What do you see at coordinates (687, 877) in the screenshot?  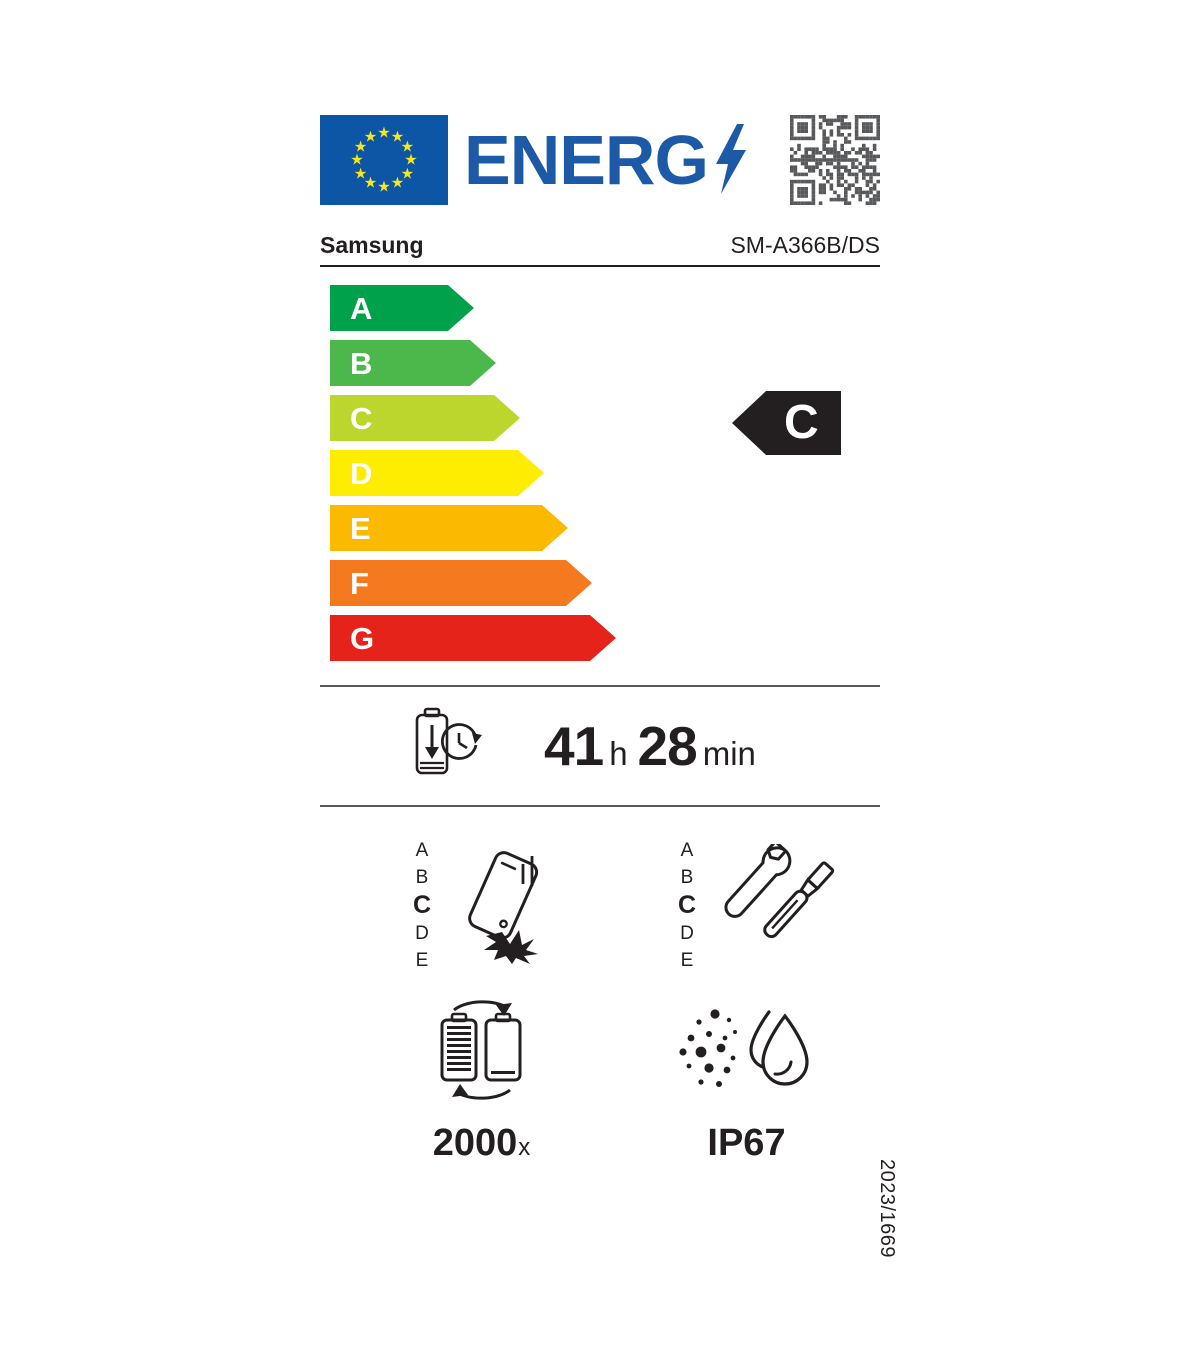 I see `repairability-grade-b: B` at bounding box center [687, 877].